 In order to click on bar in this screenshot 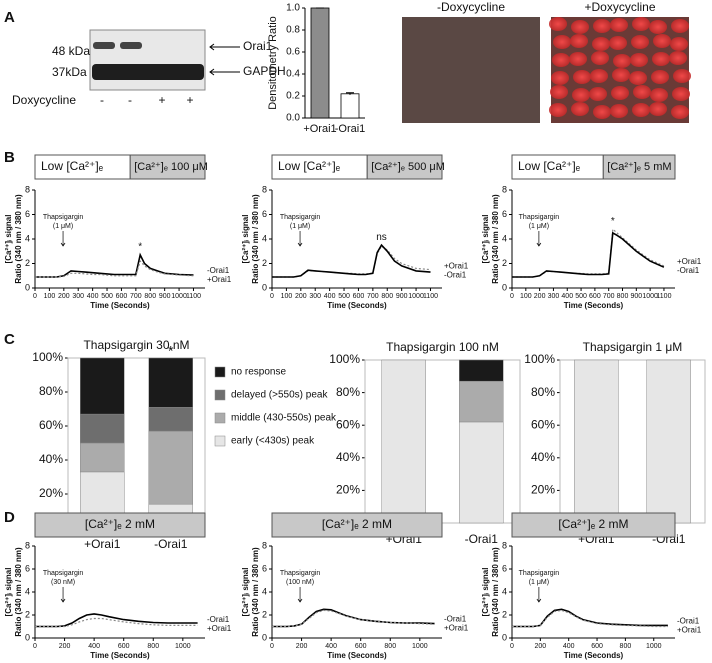, I will do `click(320, 63)`.